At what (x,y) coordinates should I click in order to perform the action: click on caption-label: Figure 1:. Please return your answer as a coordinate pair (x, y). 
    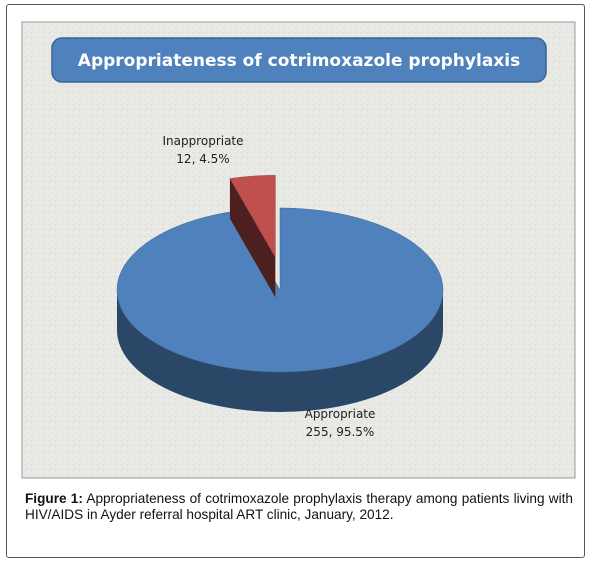
    Looking at the image, I should click on (54, 498).